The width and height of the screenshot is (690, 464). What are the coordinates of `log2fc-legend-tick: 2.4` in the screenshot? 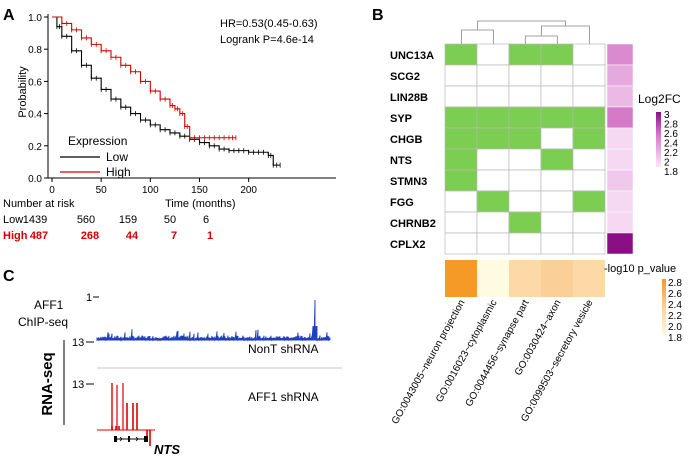 It's located at (671, 144).